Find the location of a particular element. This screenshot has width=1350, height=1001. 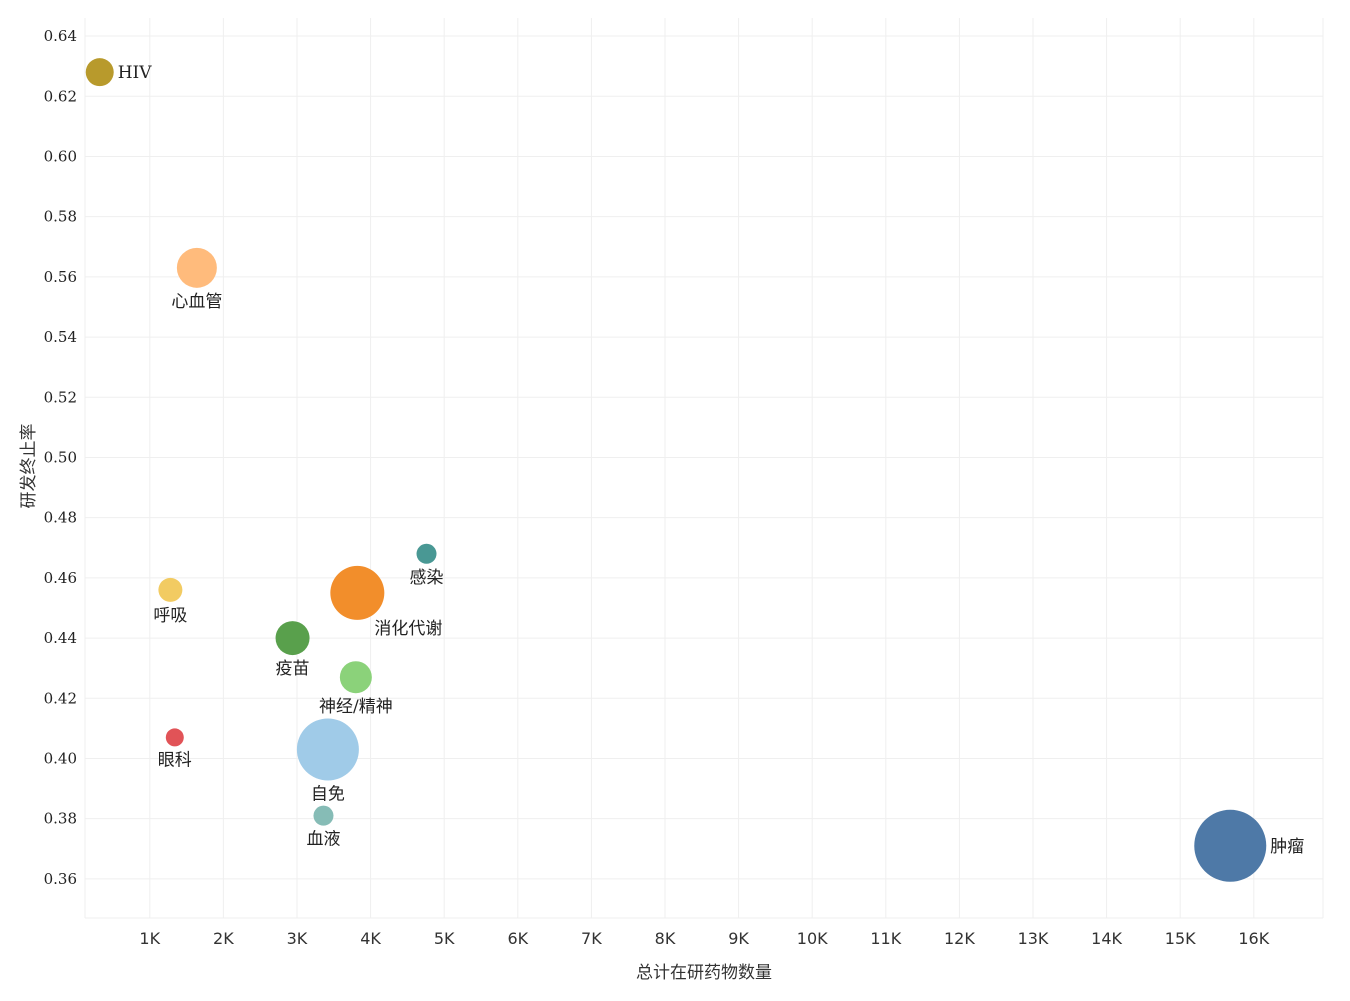

x-axis-ticks: 1K 2K 3K 4K 5K 6K 7K 8K 9K 10K 11K 12K 13K 14K 15K 16K is located at coordinates (704, 938).